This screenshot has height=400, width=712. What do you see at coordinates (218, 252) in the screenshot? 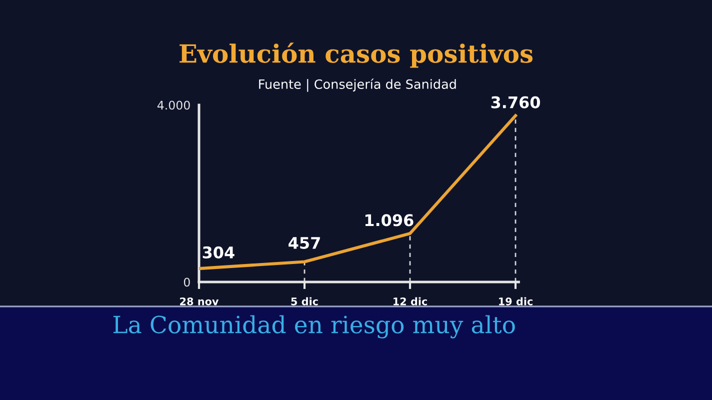
I see `data-label: 304` at bounding box center [218, 252].